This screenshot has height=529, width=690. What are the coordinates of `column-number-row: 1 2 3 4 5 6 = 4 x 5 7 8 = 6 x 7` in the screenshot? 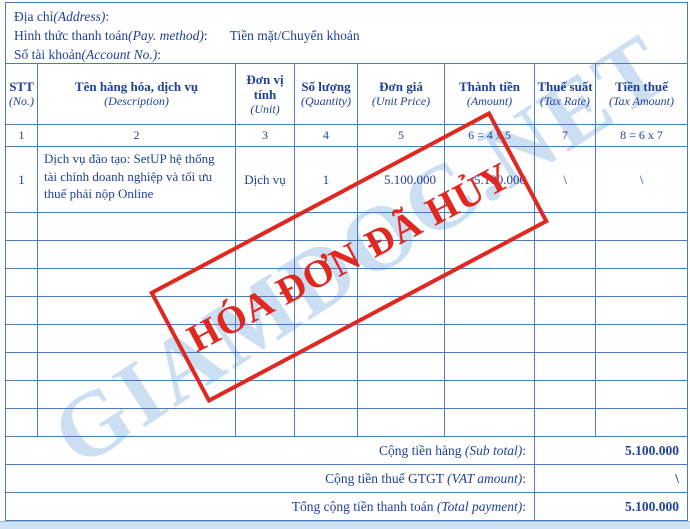 It's located at (346, 135).